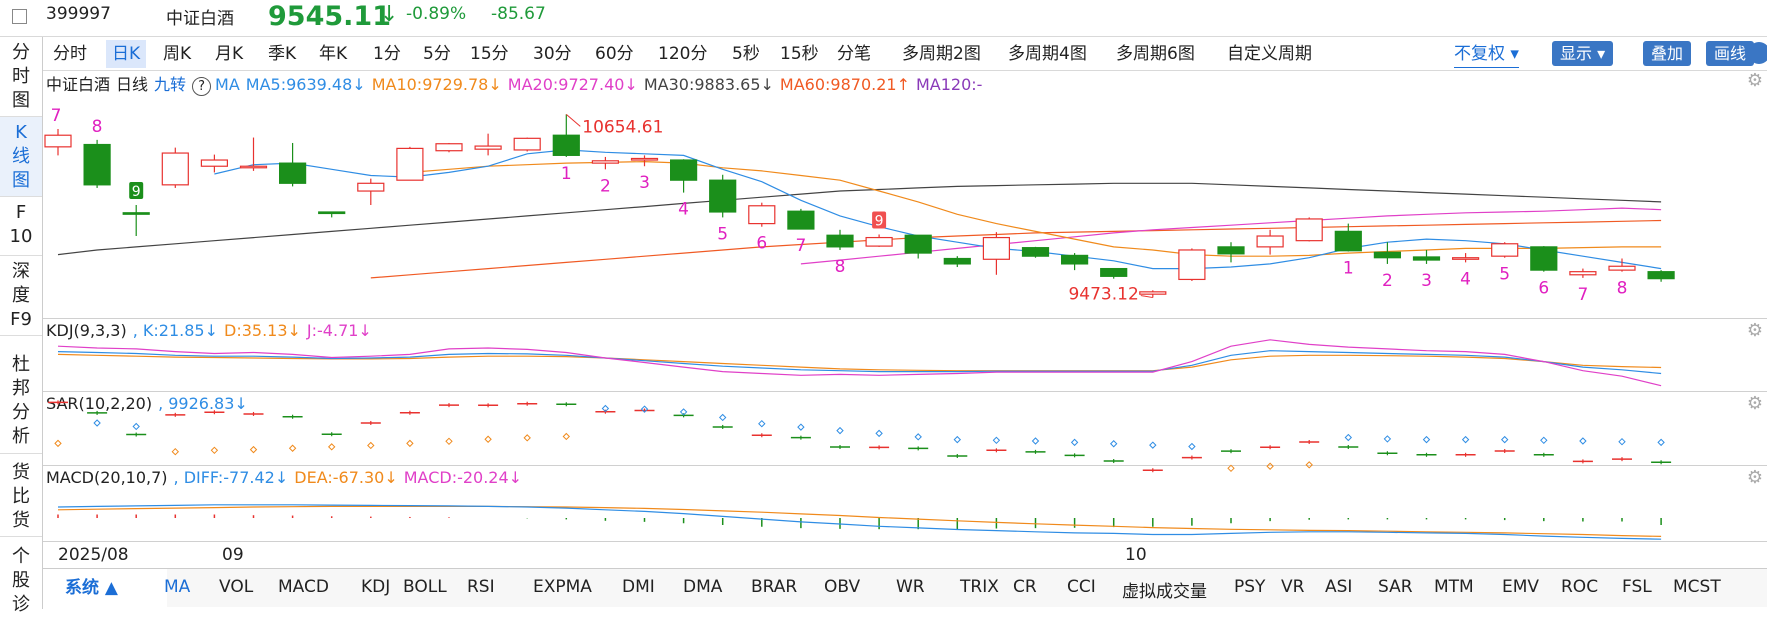 This screenshot has height=617, width=1767. Describe the element at coordinates (1339, 587) in the screenshot. I see `indicator-tab-asi: ASI` at that location.